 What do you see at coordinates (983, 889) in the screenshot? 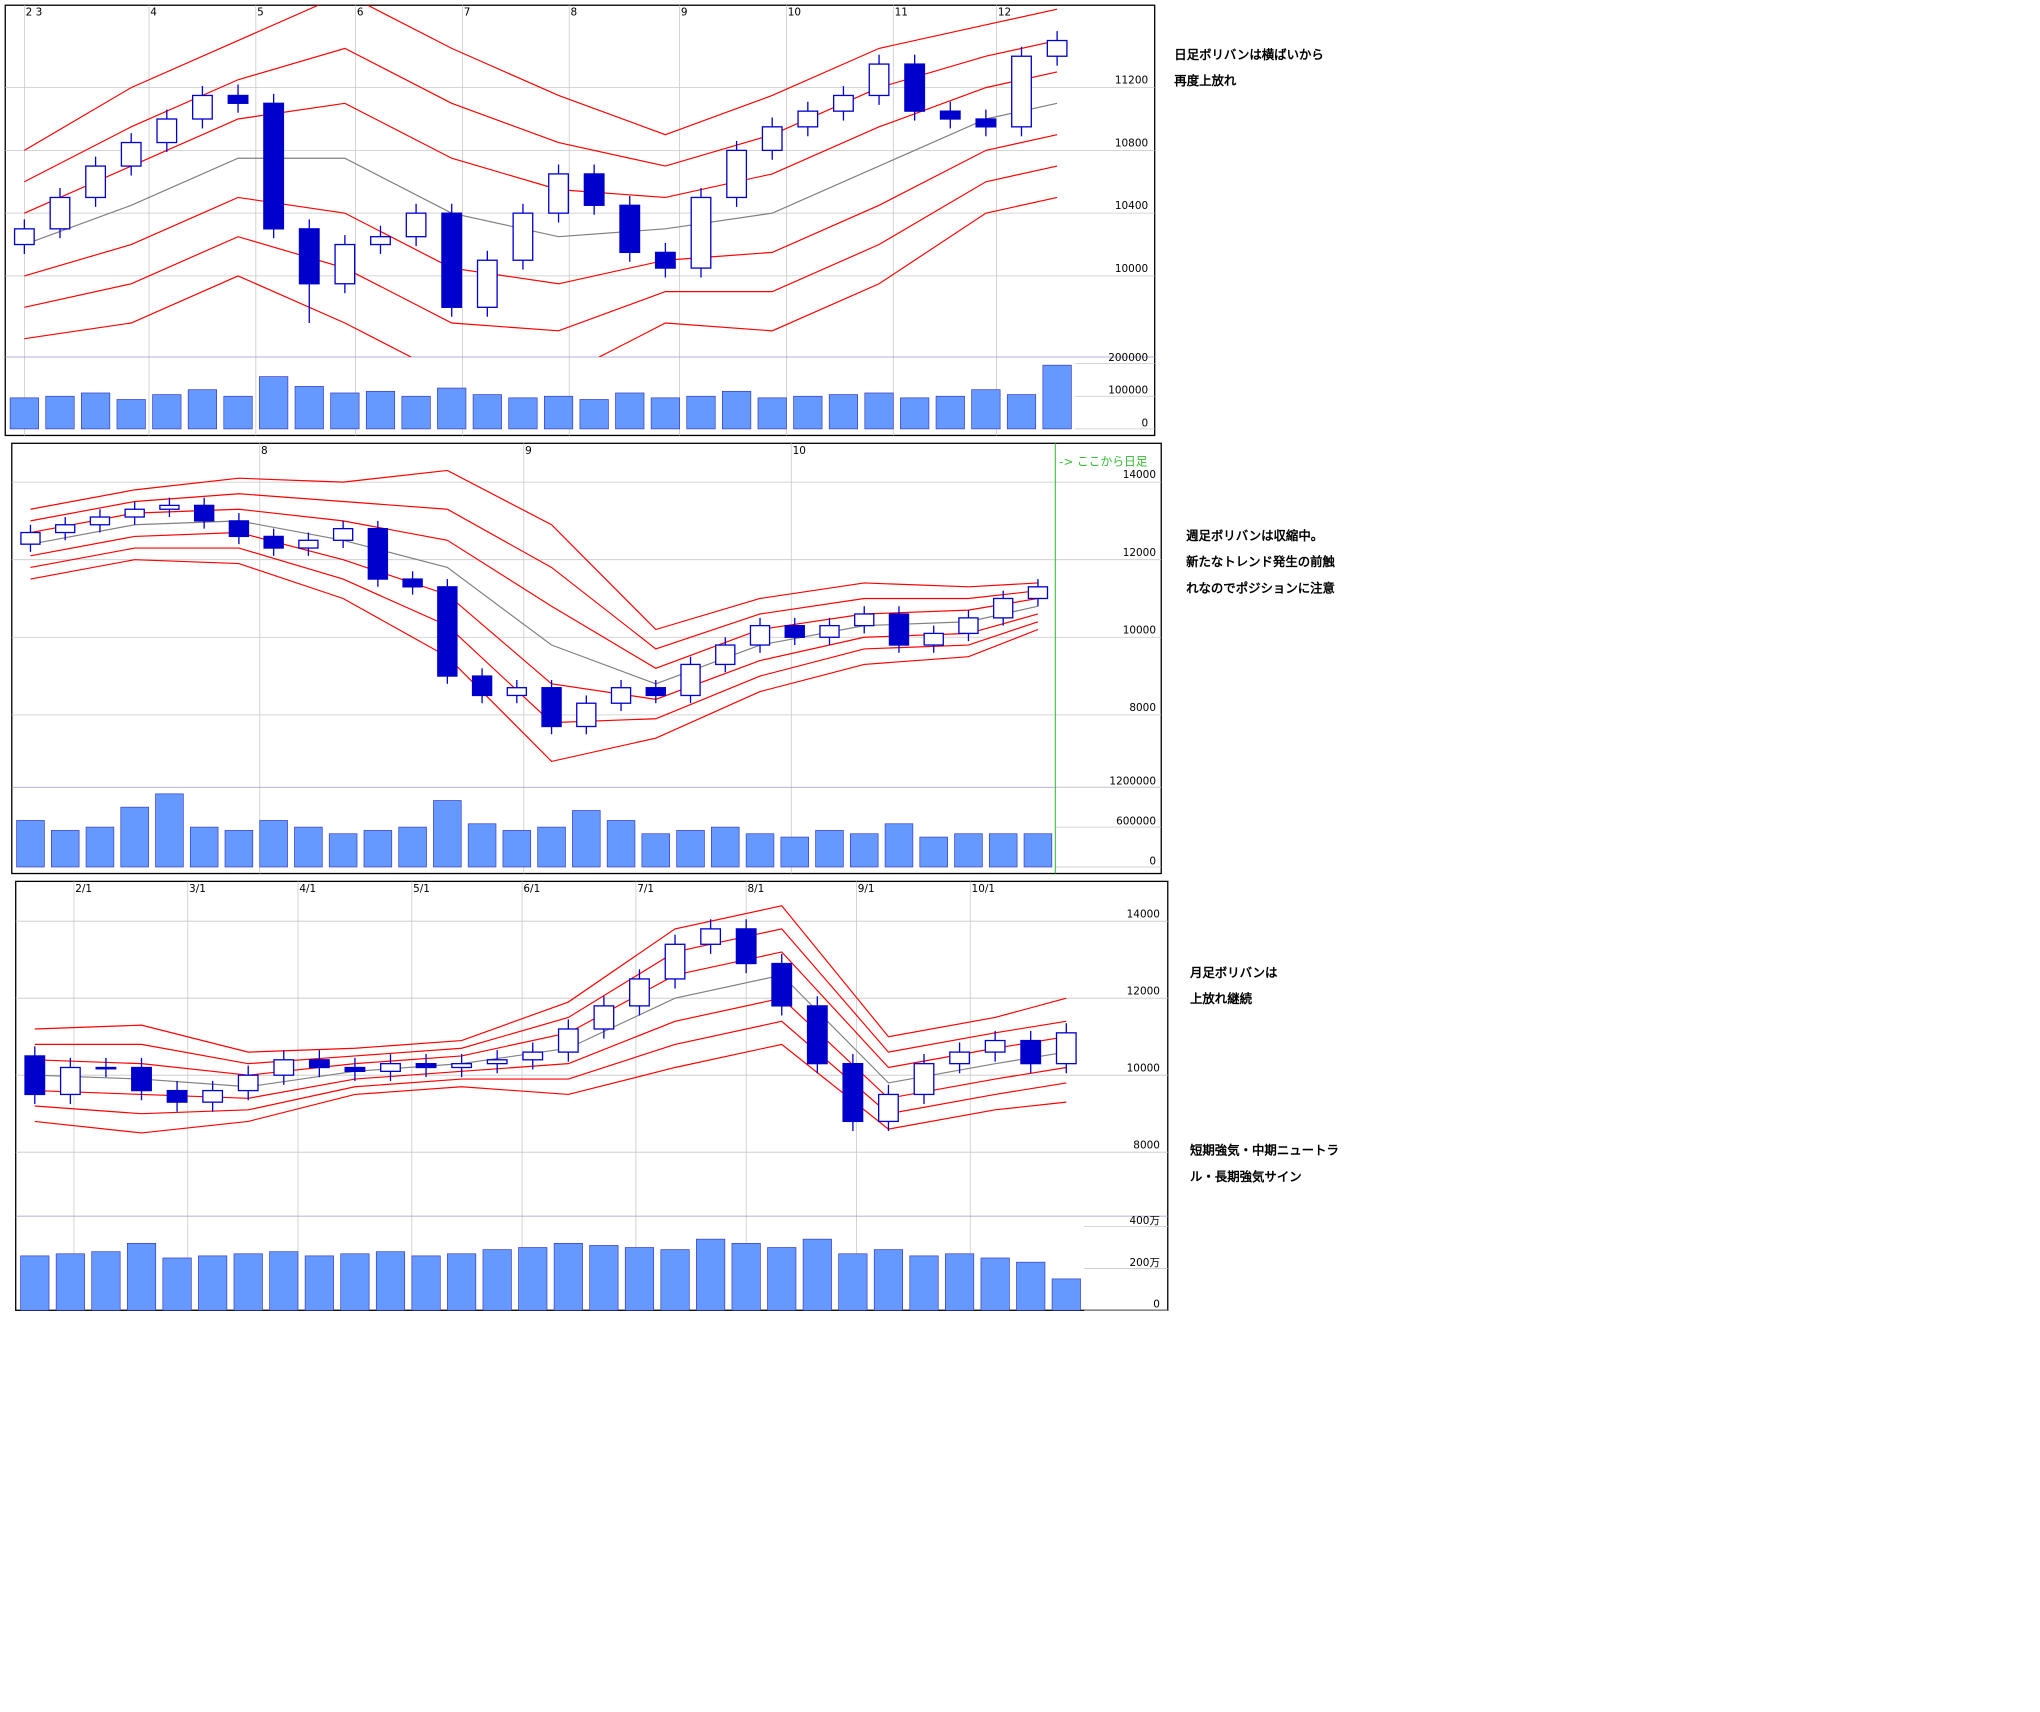
I see `x-tick-label: 10/1` at bounding box center [983, 889].